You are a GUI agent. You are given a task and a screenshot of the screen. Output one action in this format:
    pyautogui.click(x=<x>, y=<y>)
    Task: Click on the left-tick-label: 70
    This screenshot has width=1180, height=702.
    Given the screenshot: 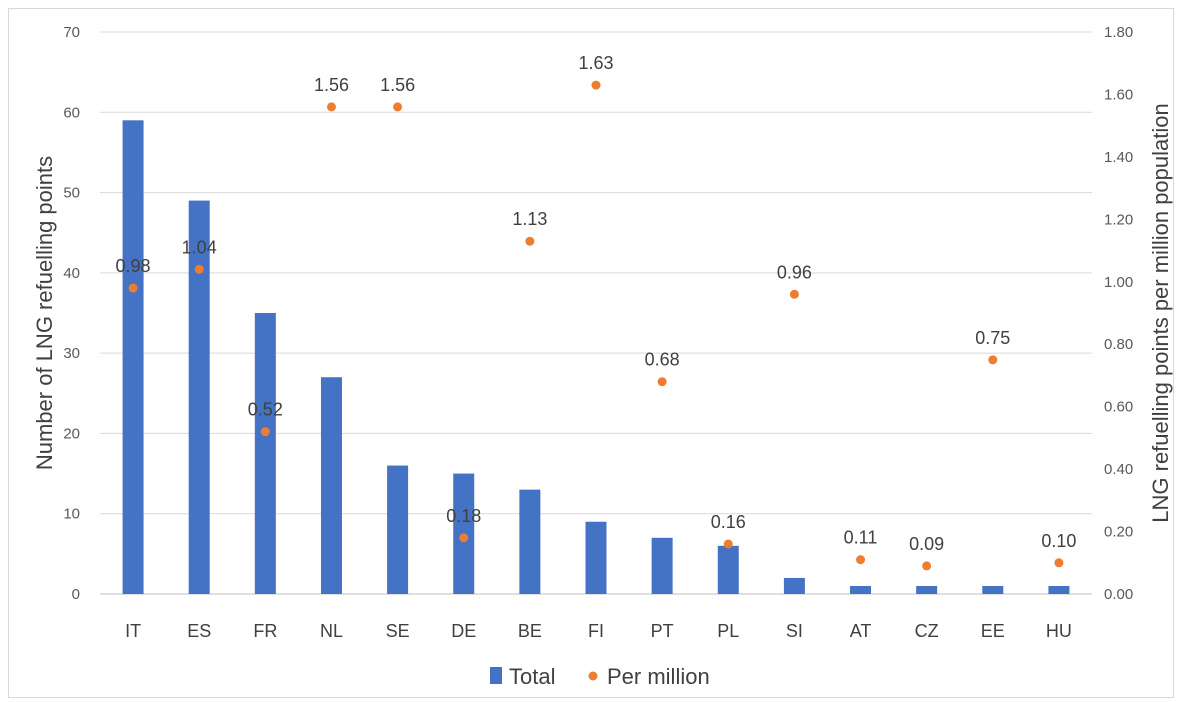 What is the action you would take?
    pyautogui.click(x=71, y=32)
    